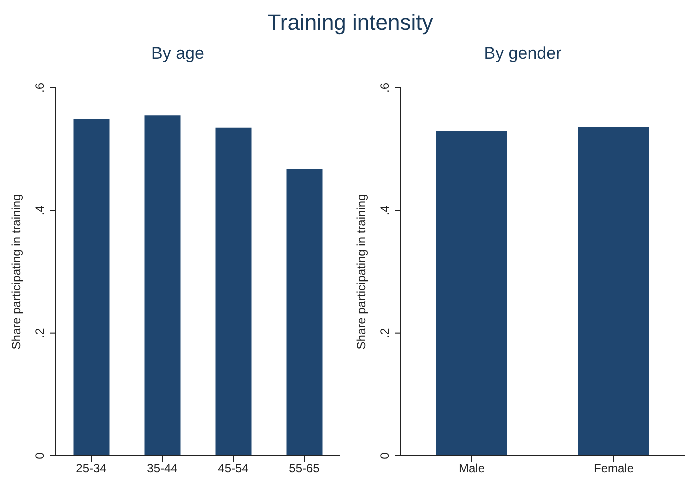 This screenshot has height=498, width=685. Describe the element at coordinates (92, 469) in the screenshot. I see `x-tick-label: 25-34` at that location.